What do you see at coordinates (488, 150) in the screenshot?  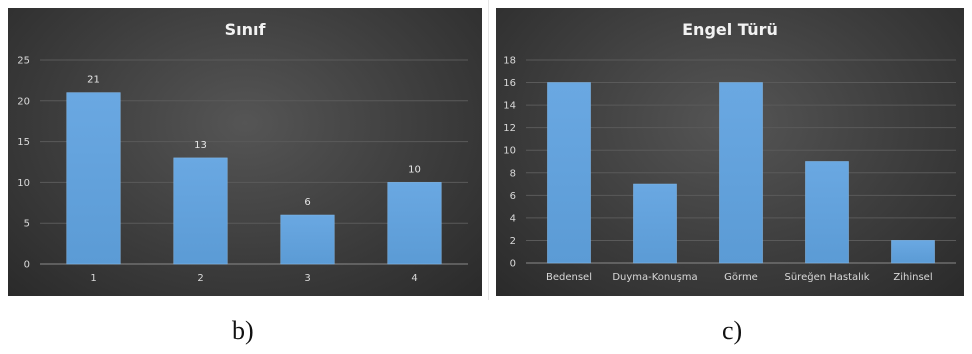 I see `sheet-gridline` at bounding box center [488, 150].